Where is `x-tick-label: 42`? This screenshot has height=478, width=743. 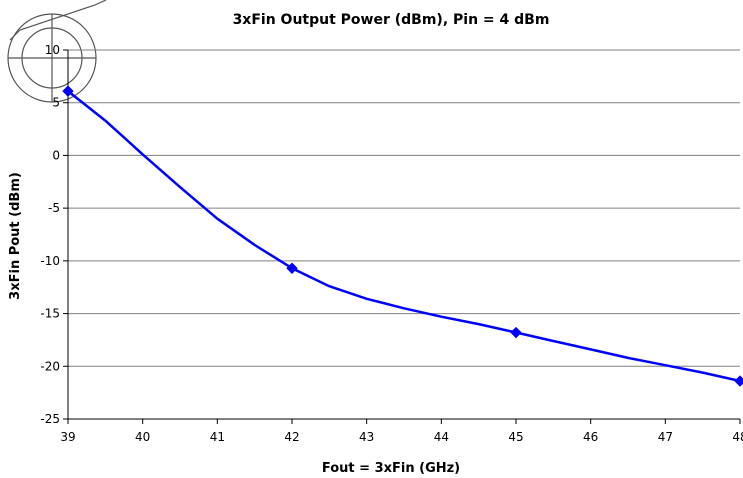
x-tick-label: 42 is located at coordinates (291, 437).